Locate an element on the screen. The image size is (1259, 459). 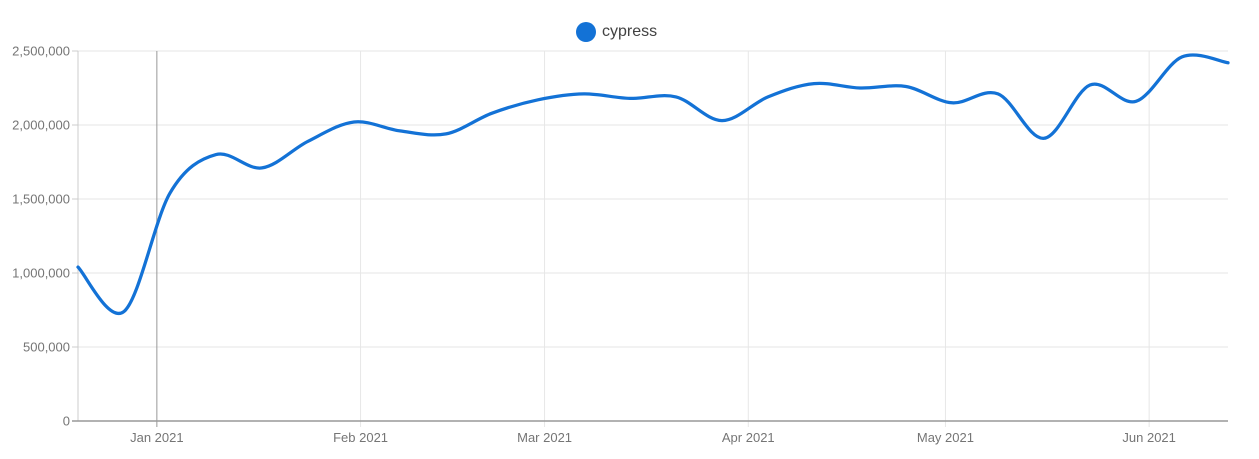
y-axis-label: 2,000,000 is located at coordinates (41, 125).